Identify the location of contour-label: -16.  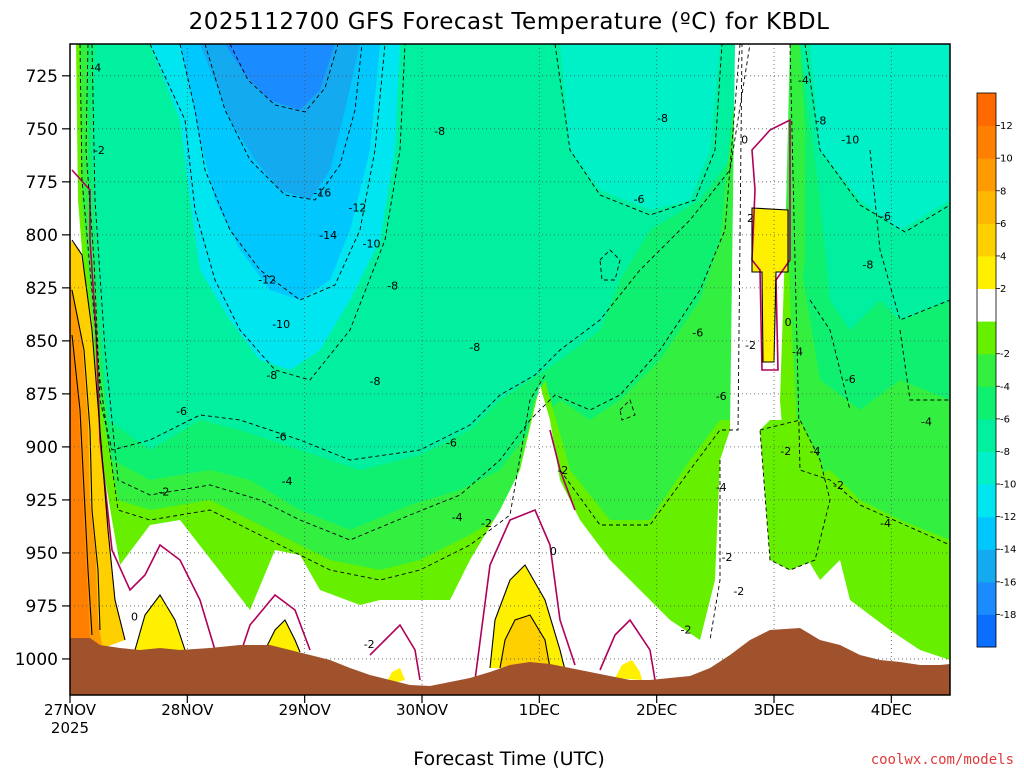
(322, 192).